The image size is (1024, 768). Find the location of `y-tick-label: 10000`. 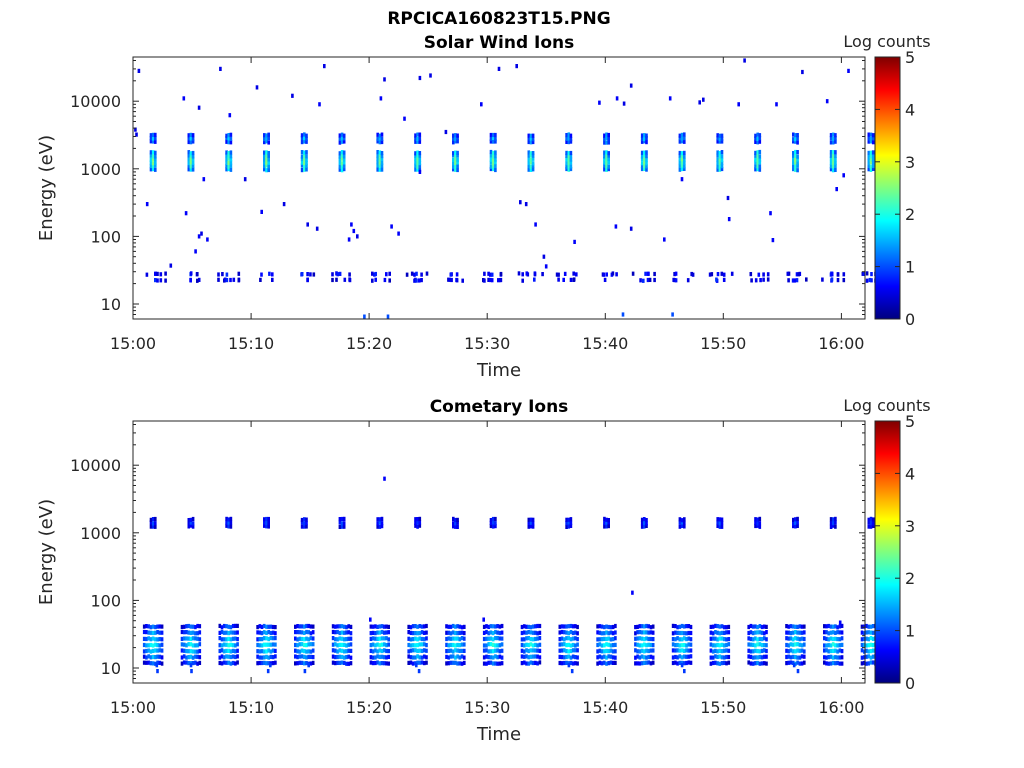

y-tick-label: 10000 is located at coordinates (95, 101).